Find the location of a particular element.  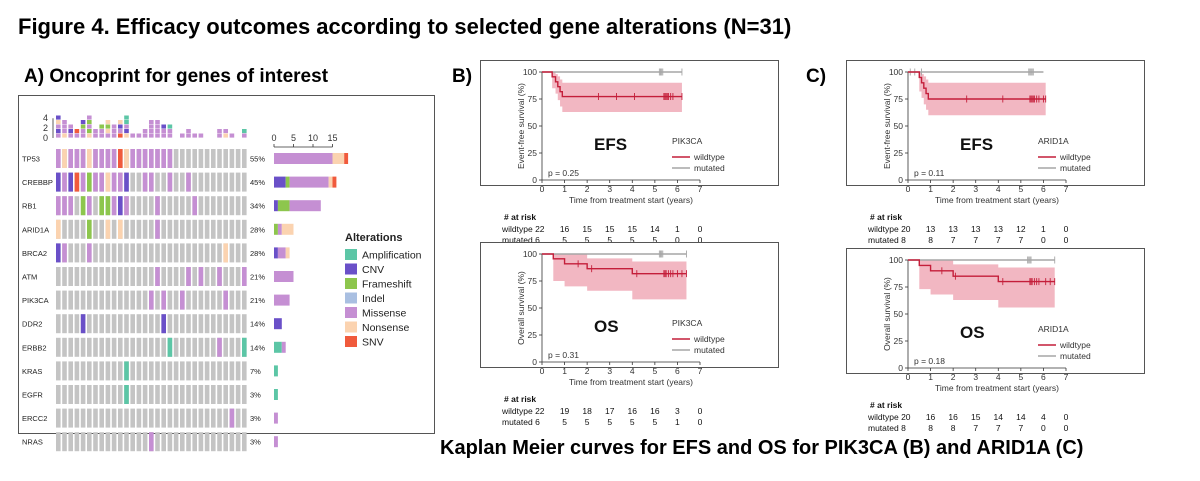

gene-label: PIK3CA is located at coordinates (35, 300).